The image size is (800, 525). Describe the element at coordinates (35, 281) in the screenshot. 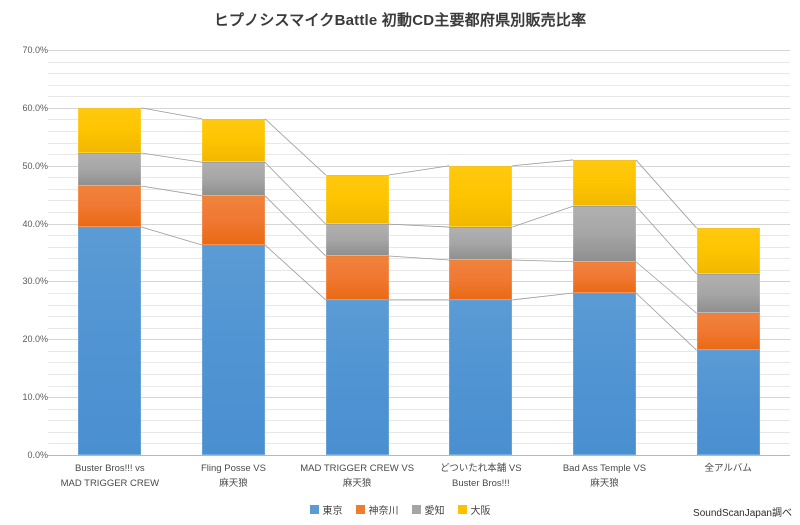

I see `y-axis-tick-label: 30.0%` at that location.